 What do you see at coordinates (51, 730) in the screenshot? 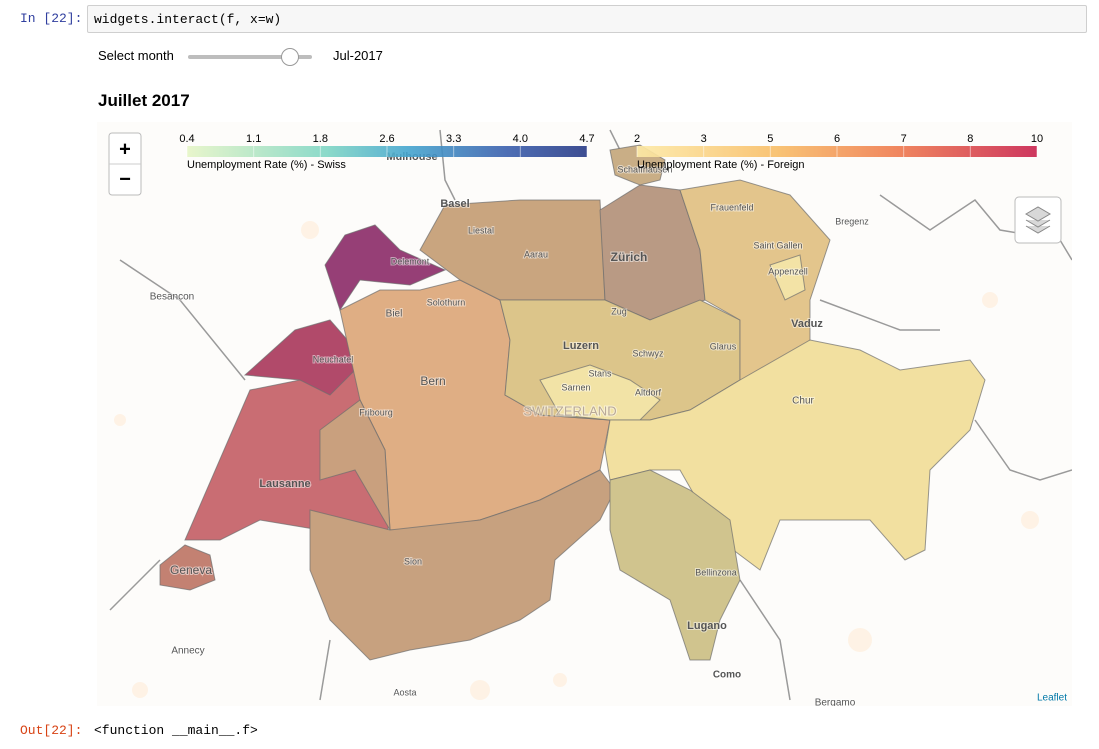
I see `output-prompt: Out[22]:` at bounding box center [51, 730].